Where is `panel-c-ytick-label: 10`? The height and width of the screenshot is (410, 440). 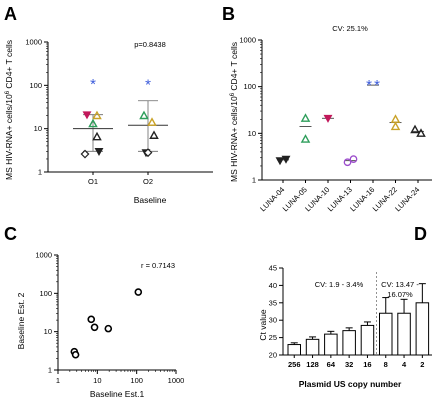
panel-c-ytick-label: 10 is located at coordinates (48, 331).